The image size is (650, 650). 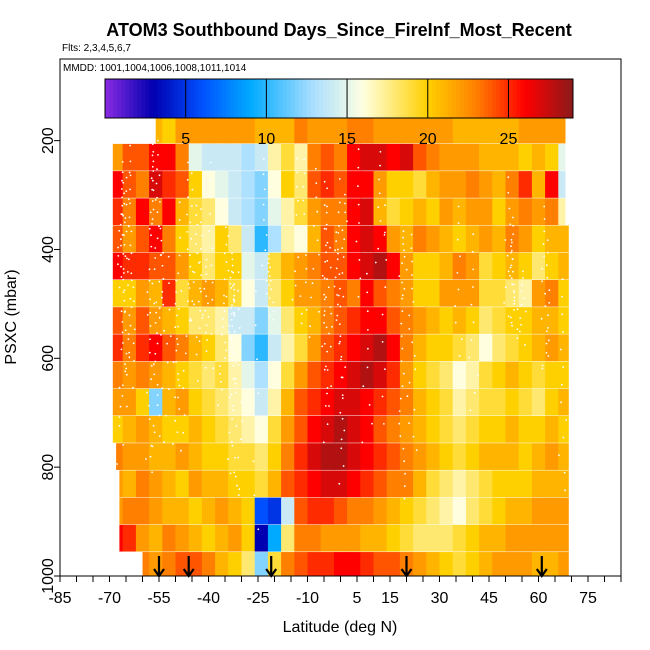 I want to click on x-tick-label: -55, so click(x=158, y=598).